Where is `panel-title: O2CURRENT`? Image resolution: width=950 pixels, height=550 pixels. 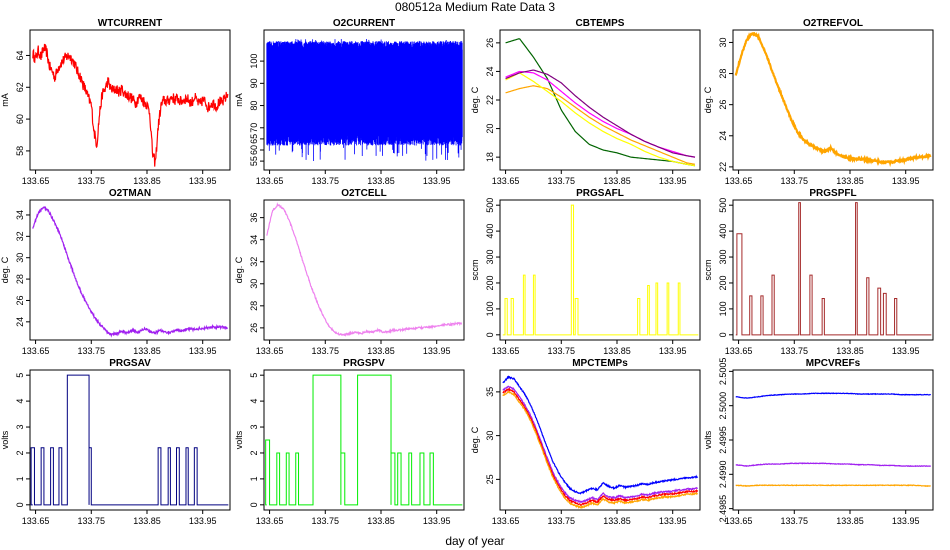 panel-title: O2CURRENT is located at coordinates (364, 23).